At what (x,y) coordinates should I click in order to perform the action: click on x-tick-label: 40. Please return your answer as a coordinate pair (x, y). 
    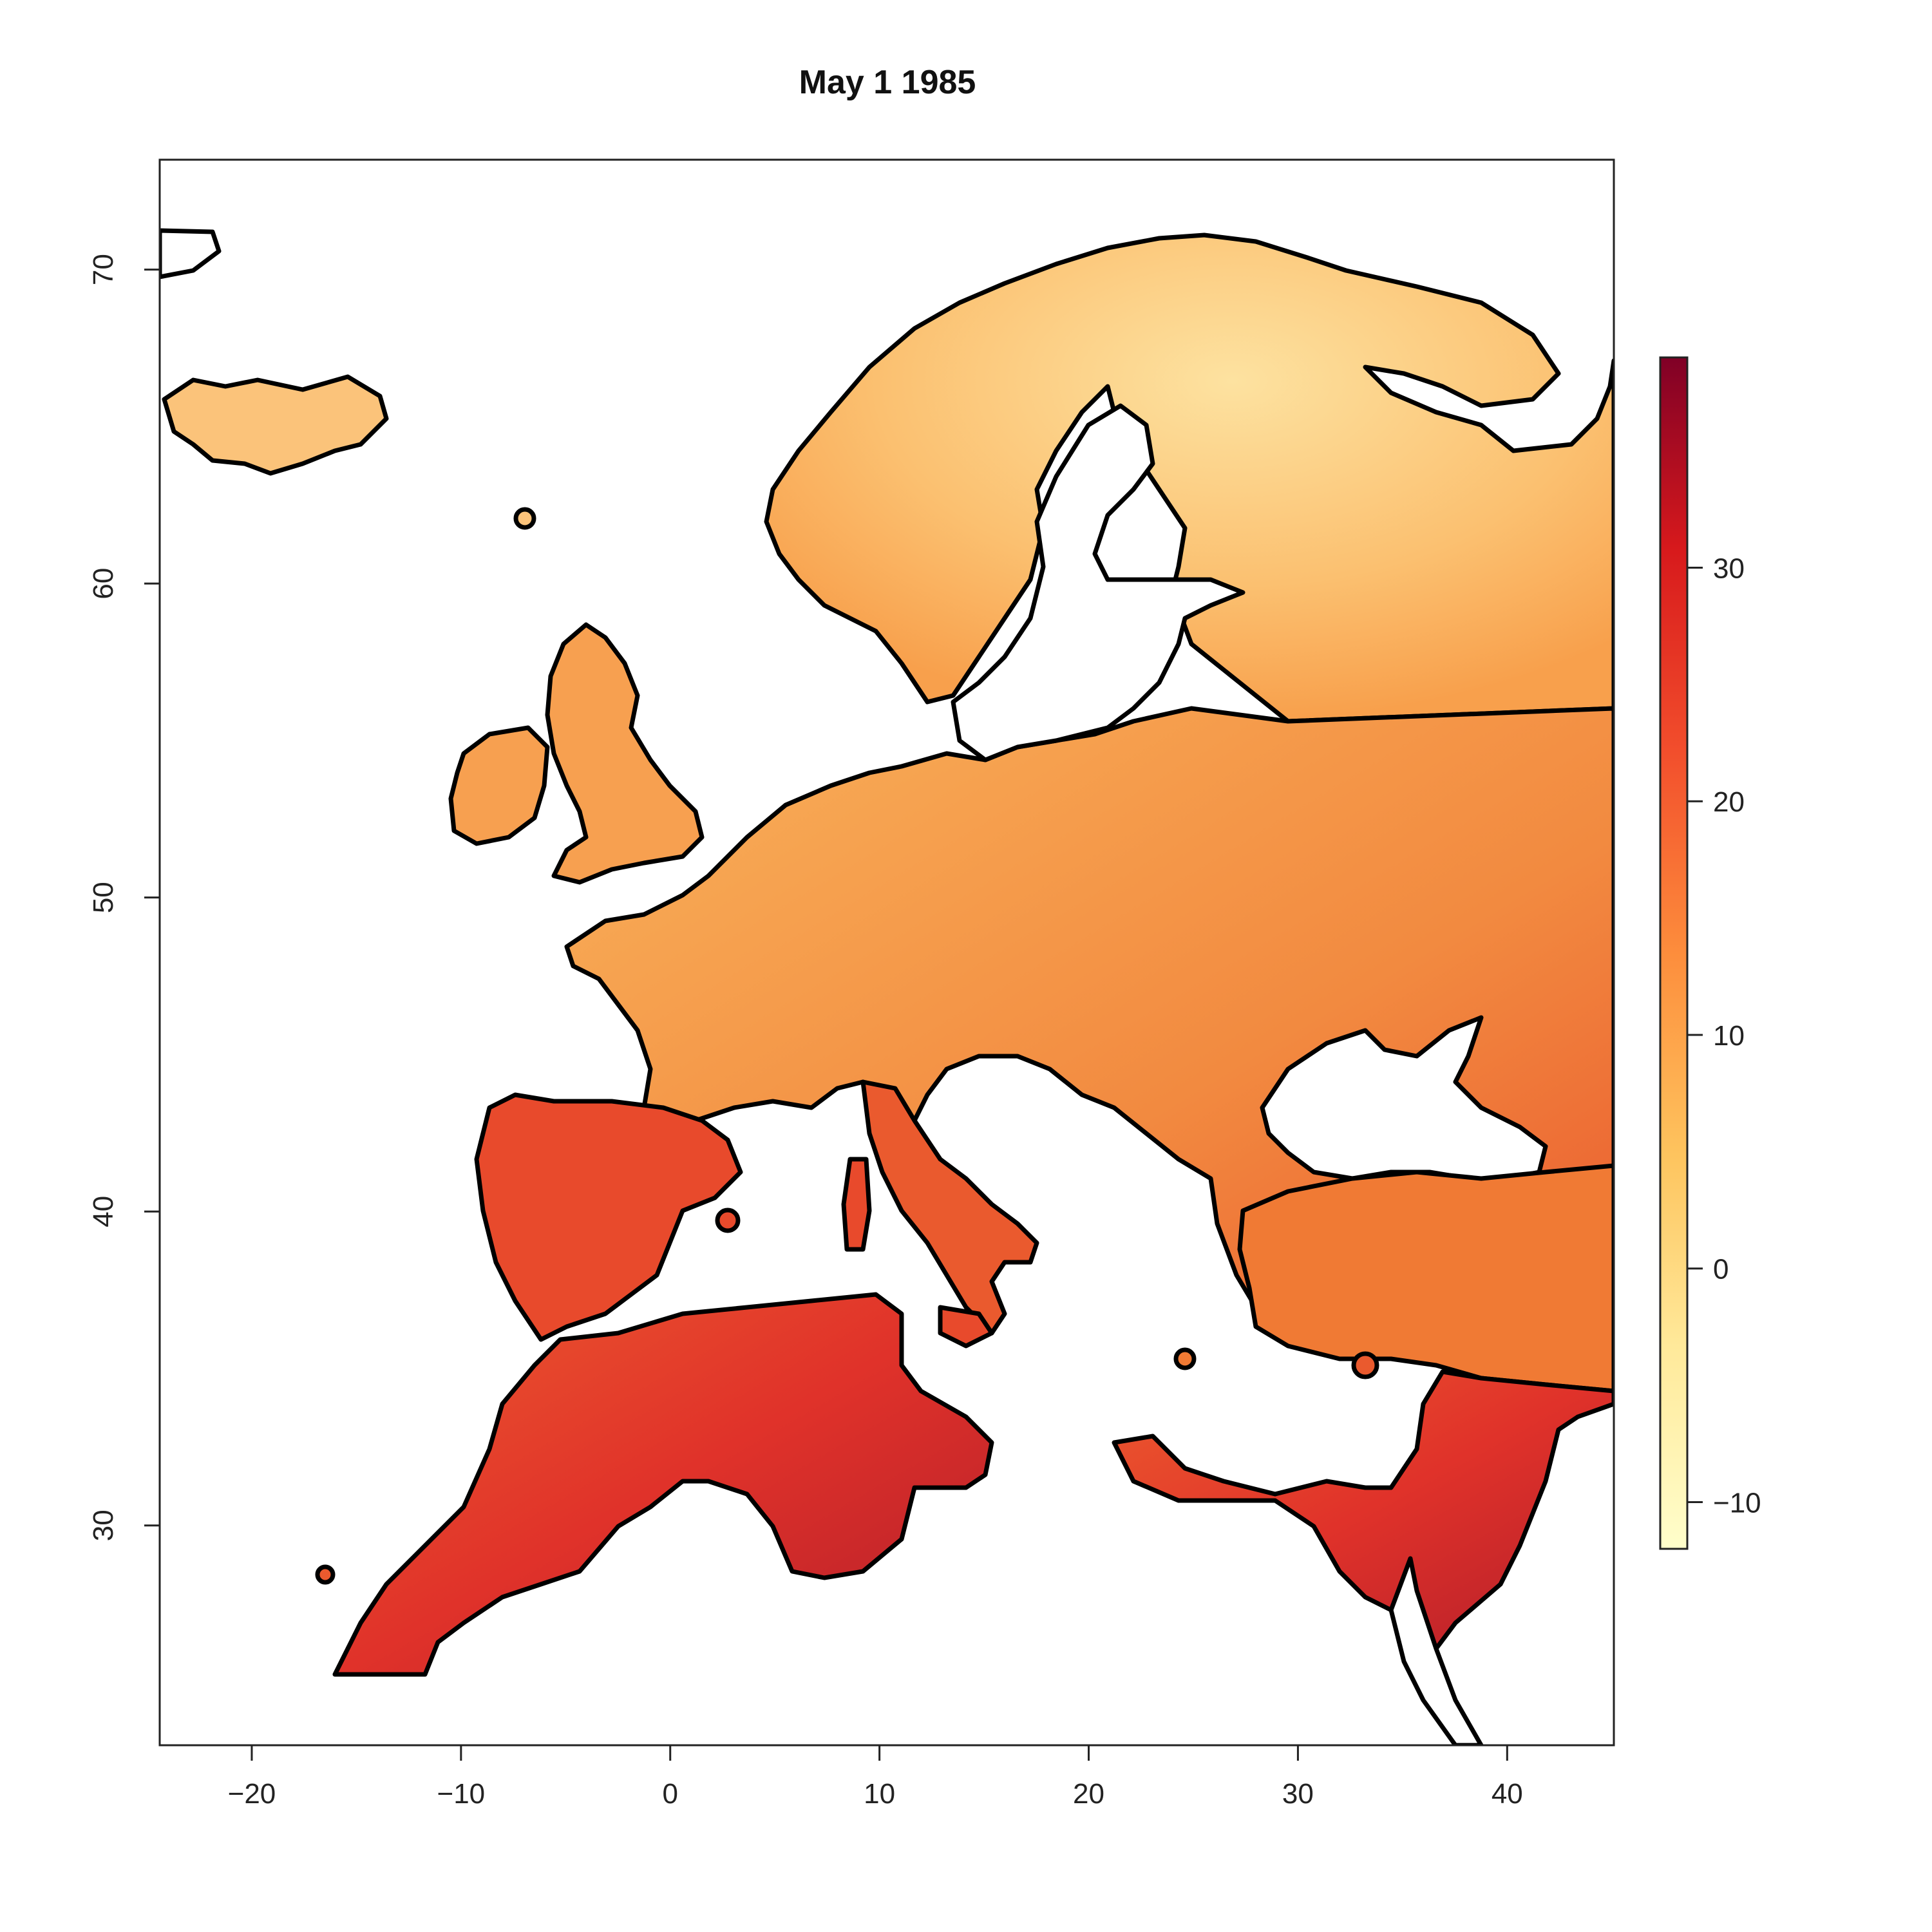
    Looking at the image, I should click on (1508, 1794).